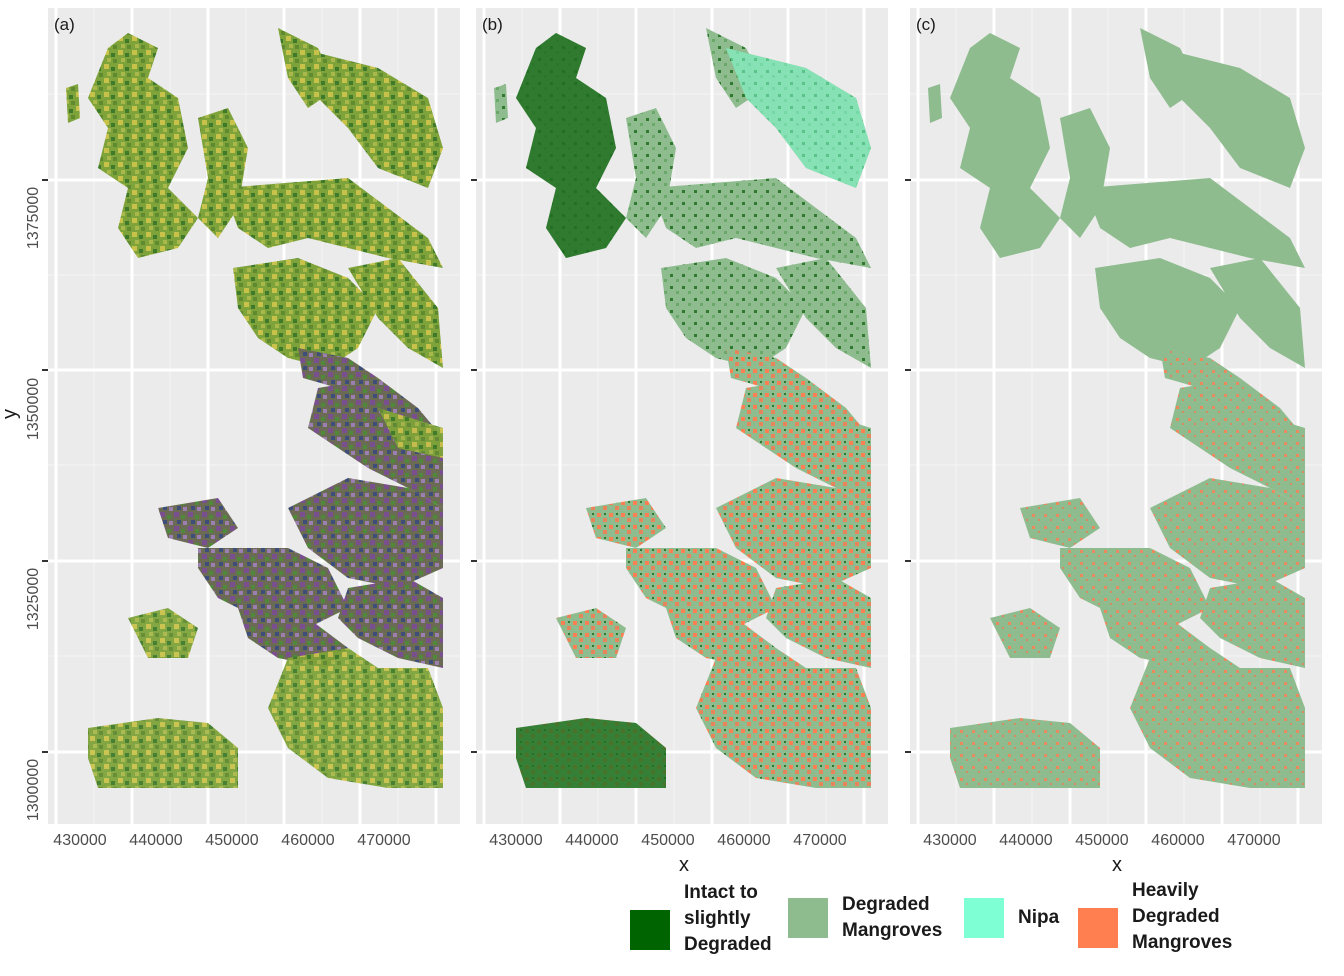 This screenshot has height=976, width=1344. I want to click on x-axis-c: 430000 440000 450000 460000 470000 x, so click(1101, 854).